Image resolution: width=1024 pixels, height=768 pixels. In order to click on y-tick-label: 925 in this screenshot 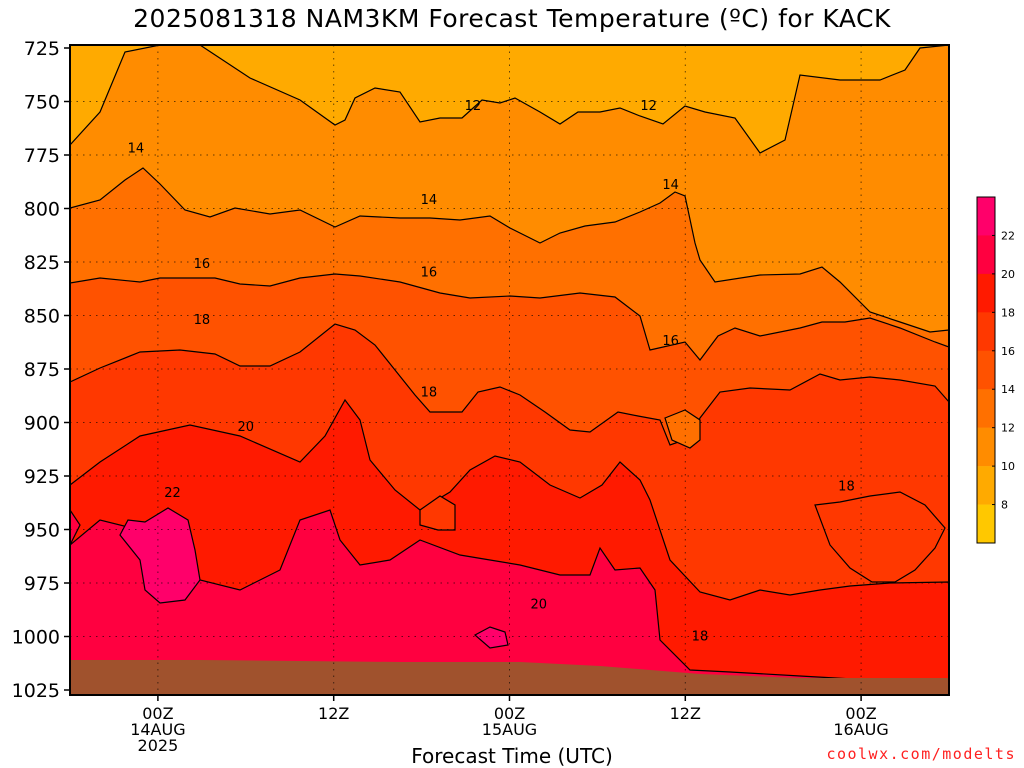, I will do `click(42, 477)`.